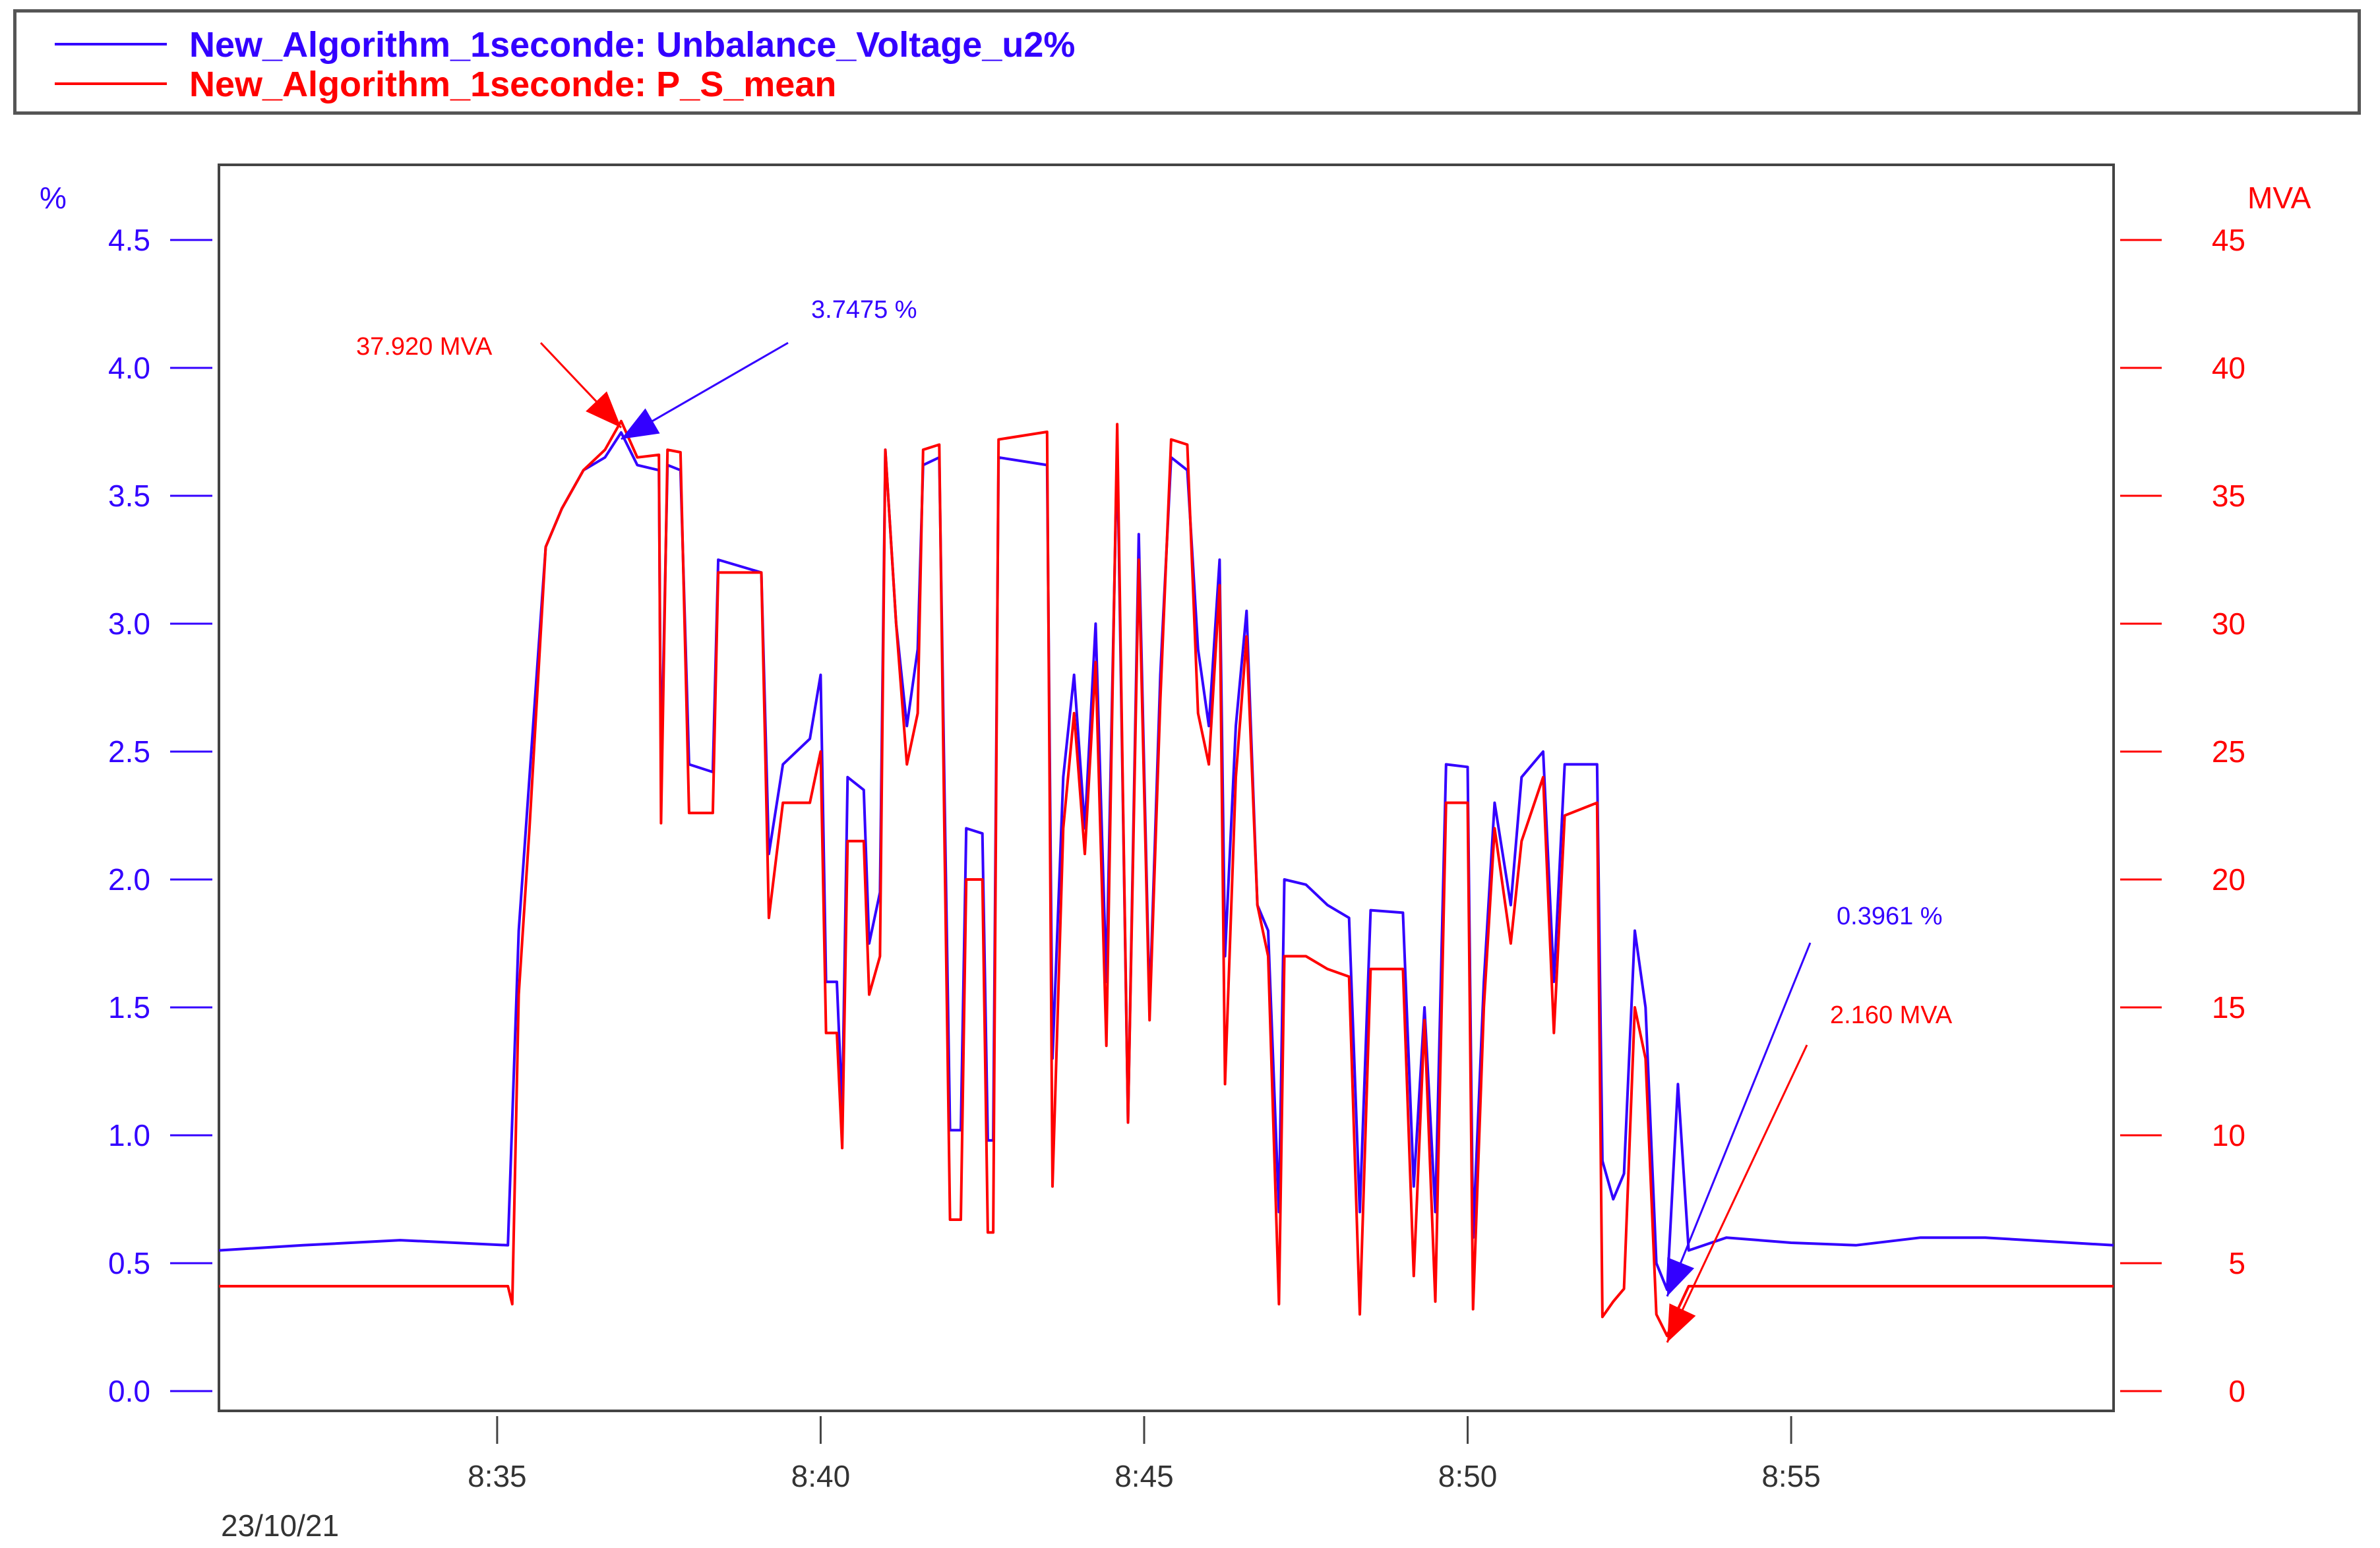 The height and width of the screenshot is (1548, 2380). Describe the element at coordinates (129, 879) in the screenshot. I see `left-axis-tick-label: 2.0` at that location.